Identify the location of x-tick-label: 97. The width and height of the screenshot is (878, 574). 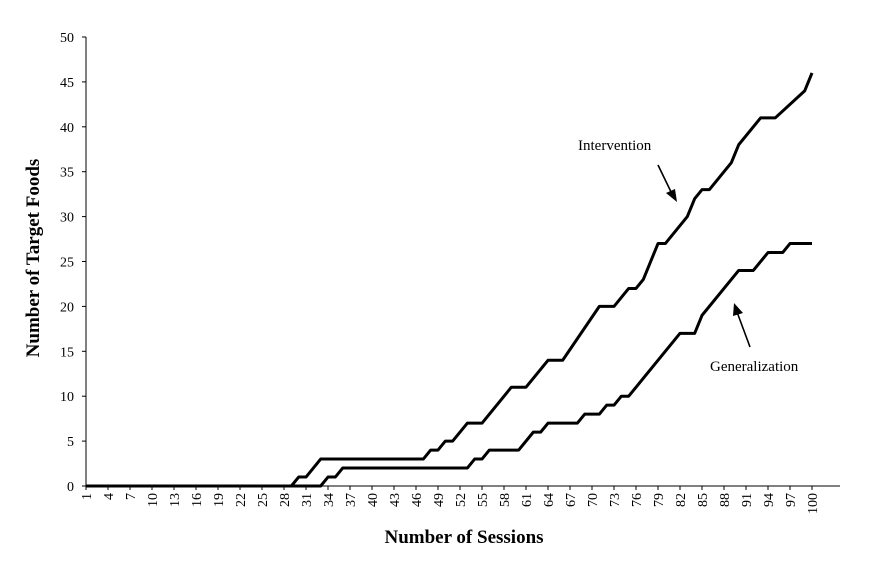
(791, 500).